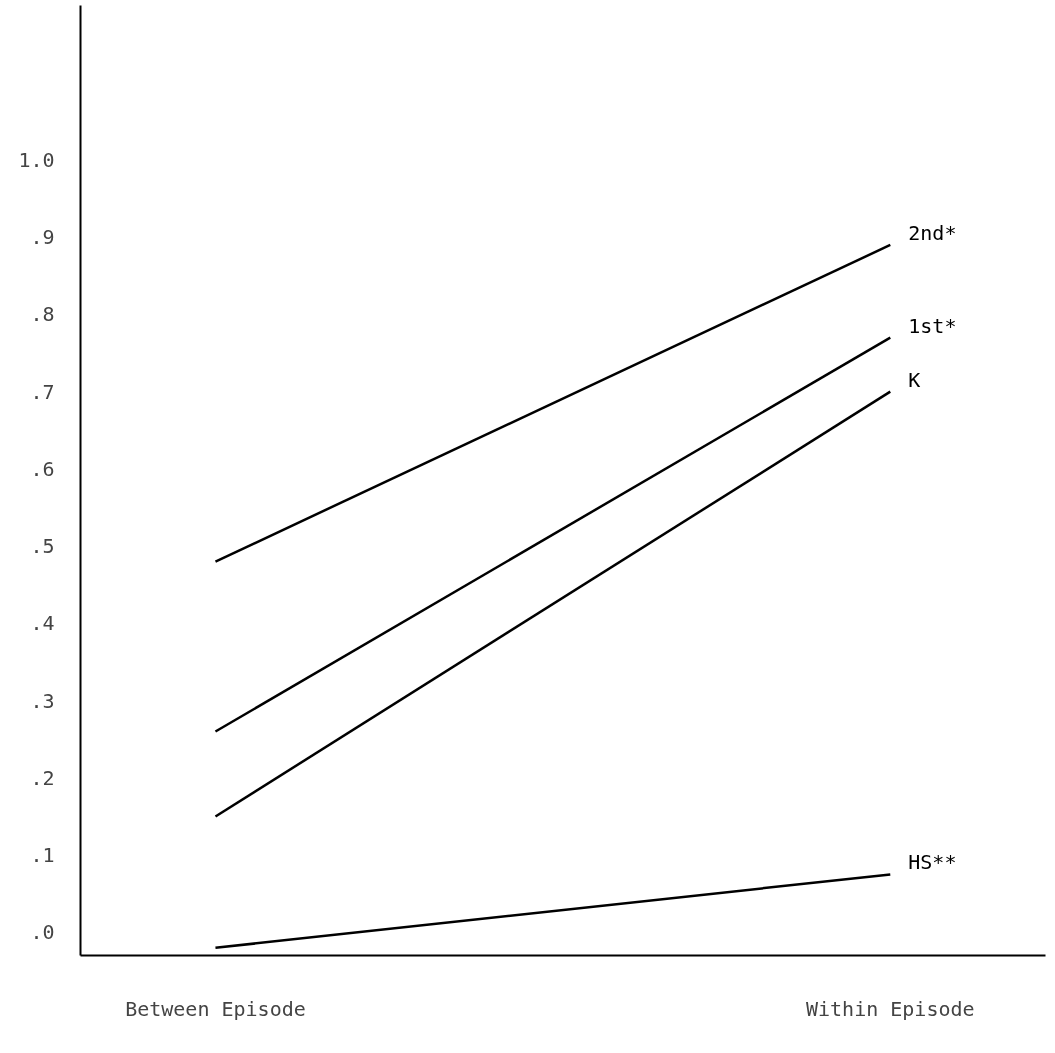 Image resolution: width=1055 pixels, height=1053 pixels. What do you see at coordinates (42, 237) in the screenshot?
I see `y-tick-label: .9` at bounding box center [42, 237].